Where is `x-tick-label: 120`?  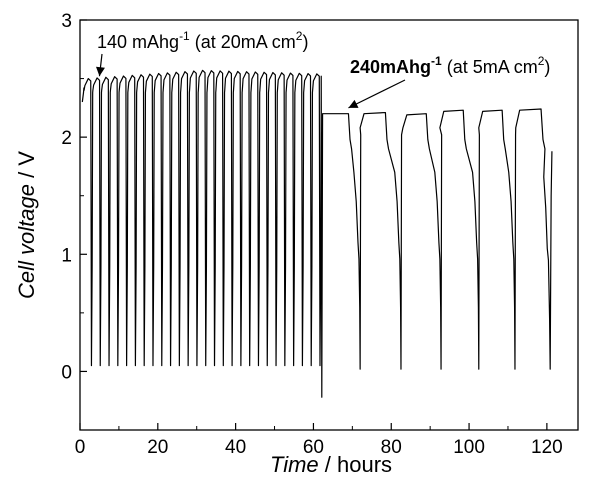
x-tick-label: 120 is located at coordinates (547, 447).